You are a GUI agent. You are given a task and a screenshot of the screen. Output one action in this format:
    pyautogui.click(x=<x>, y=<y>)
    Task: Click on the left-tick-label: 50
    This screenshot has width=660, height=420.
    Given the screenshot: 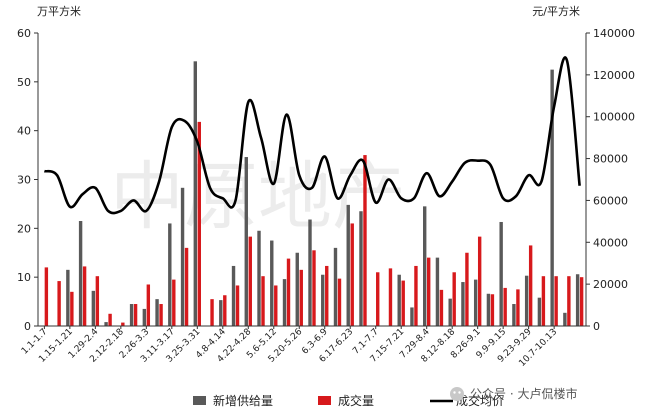 What is the action you would take?
    pyautogui.click(x=24, y=82)
    